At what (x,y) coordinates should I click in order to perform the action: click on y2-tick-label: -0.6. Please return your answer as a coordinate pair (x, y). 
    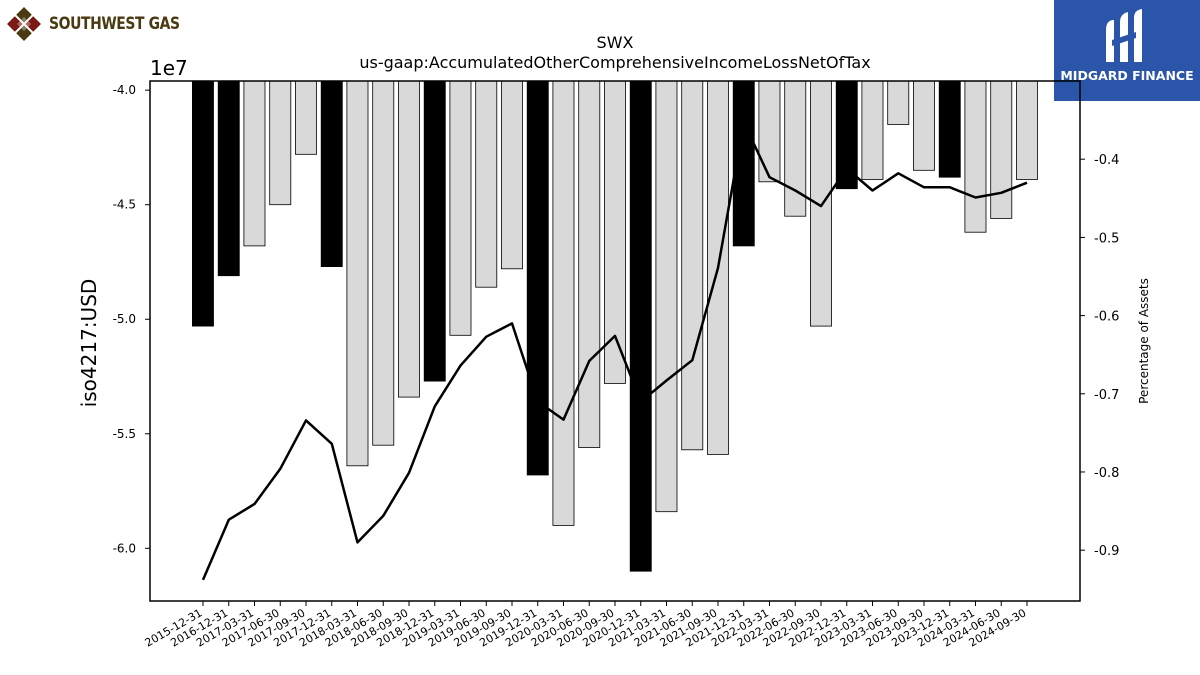
    Looking at the image, I should click on (1106, 317).